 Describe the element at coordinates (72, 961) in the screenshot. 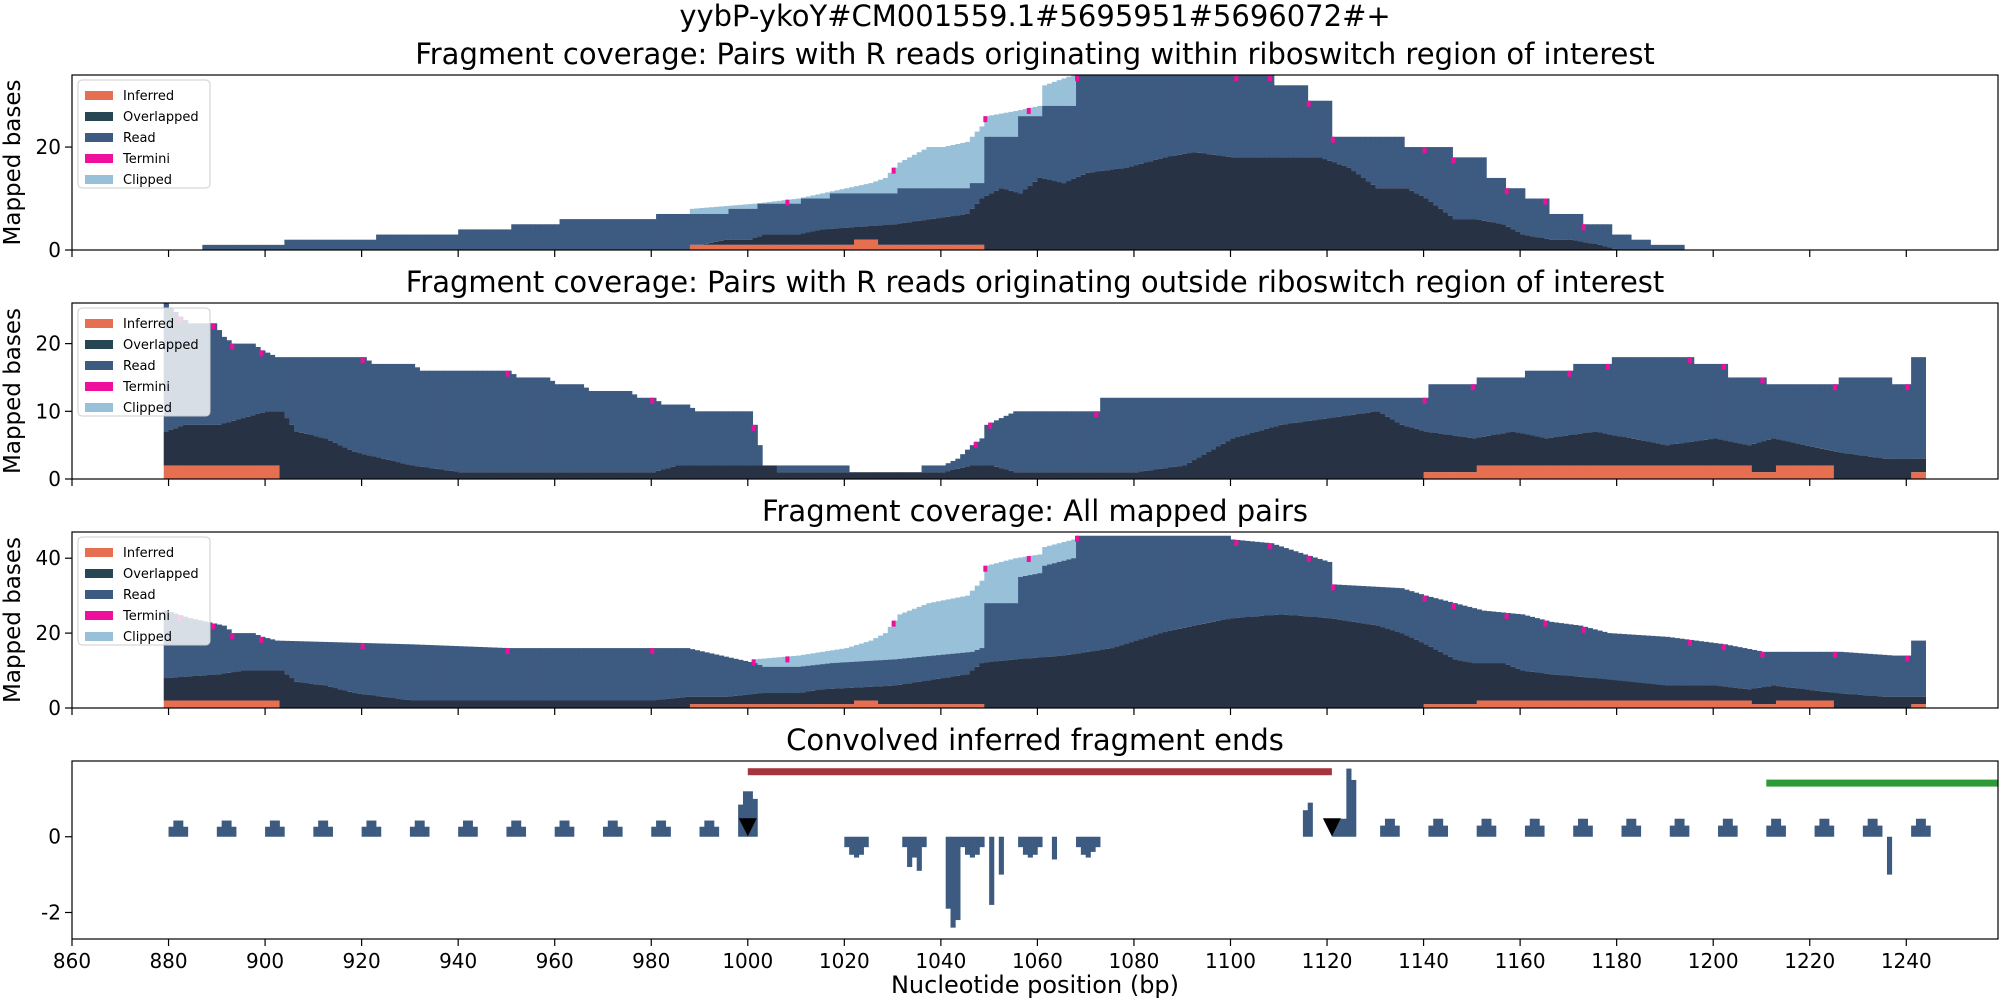

I see `x-tick-label: 860` at that location.